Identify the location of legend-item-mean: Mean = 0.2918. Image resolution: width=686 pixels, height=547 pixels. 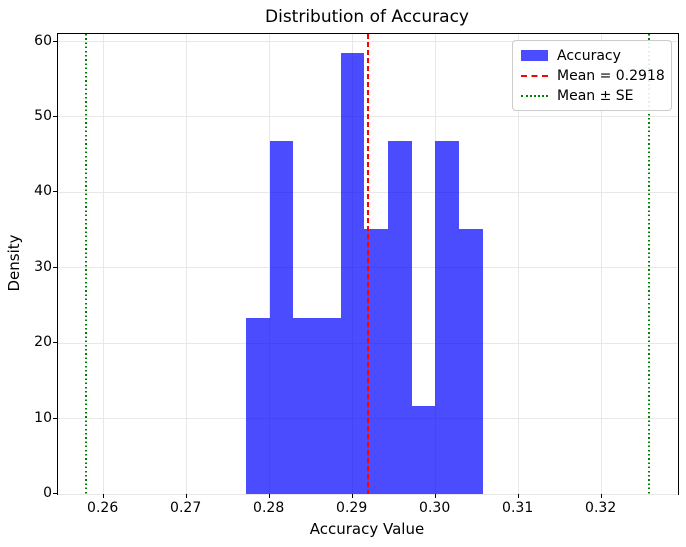
(593, 75).